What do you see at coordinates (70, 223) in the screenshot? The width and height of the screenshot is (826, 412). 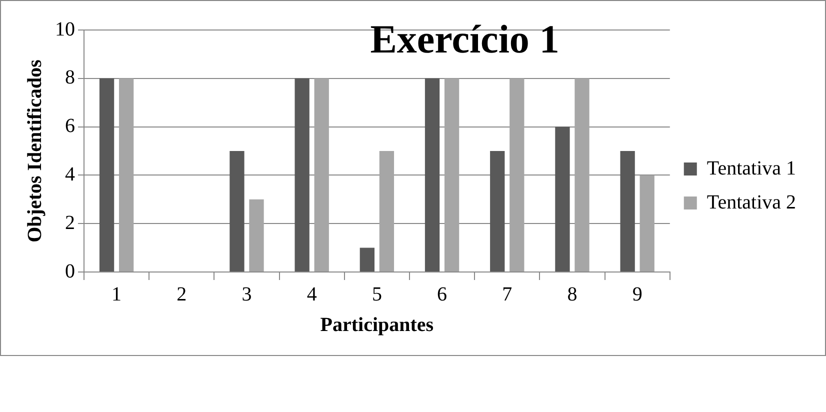 I see `y-tick-label: 2` at bounding box center [70, 223].